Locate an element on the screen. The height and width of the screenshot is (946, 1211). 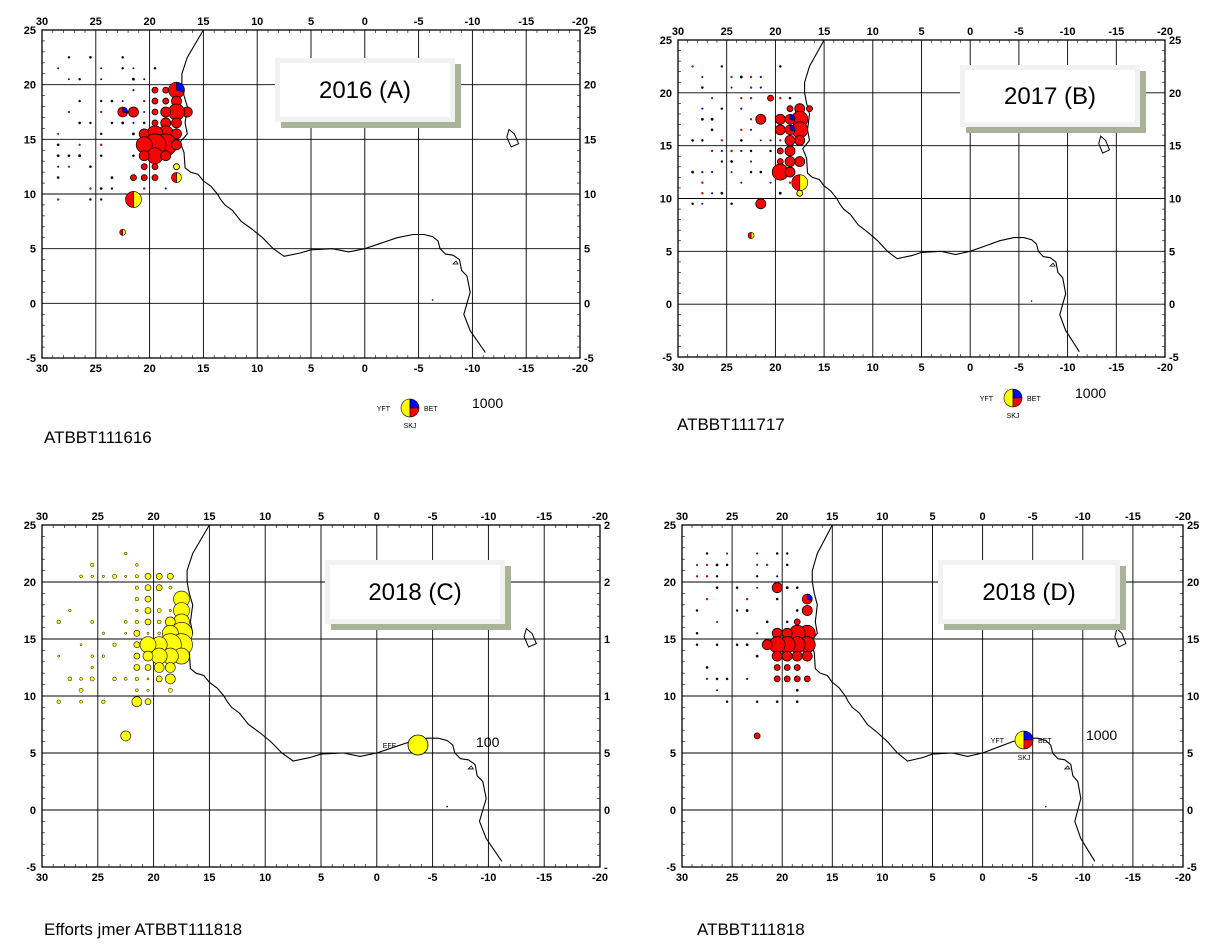
y-tick-label-left: 10 is located at coordinates (30, 195).